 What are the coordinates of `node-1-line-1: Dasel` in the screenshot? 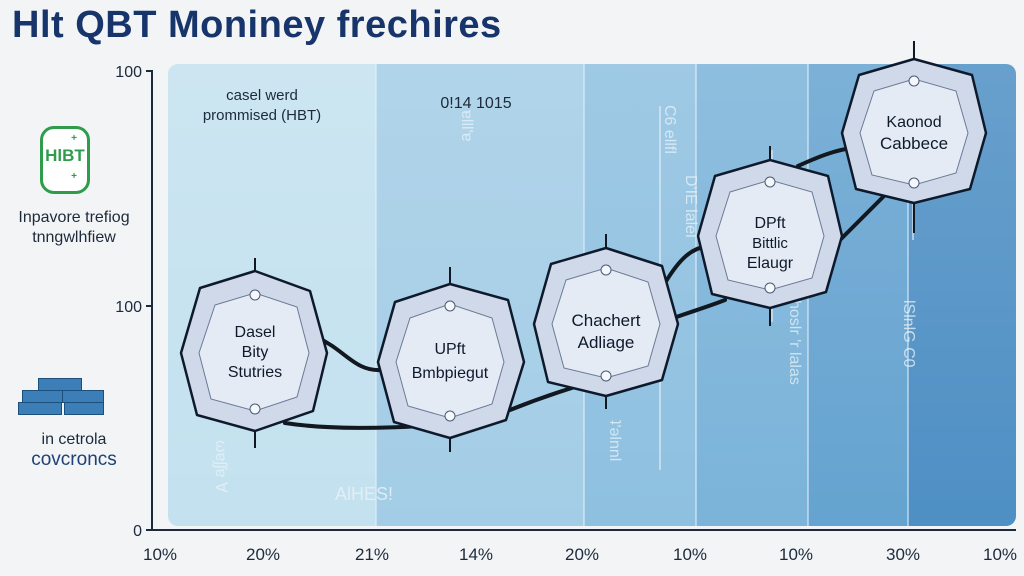 It's located at (255, 332).